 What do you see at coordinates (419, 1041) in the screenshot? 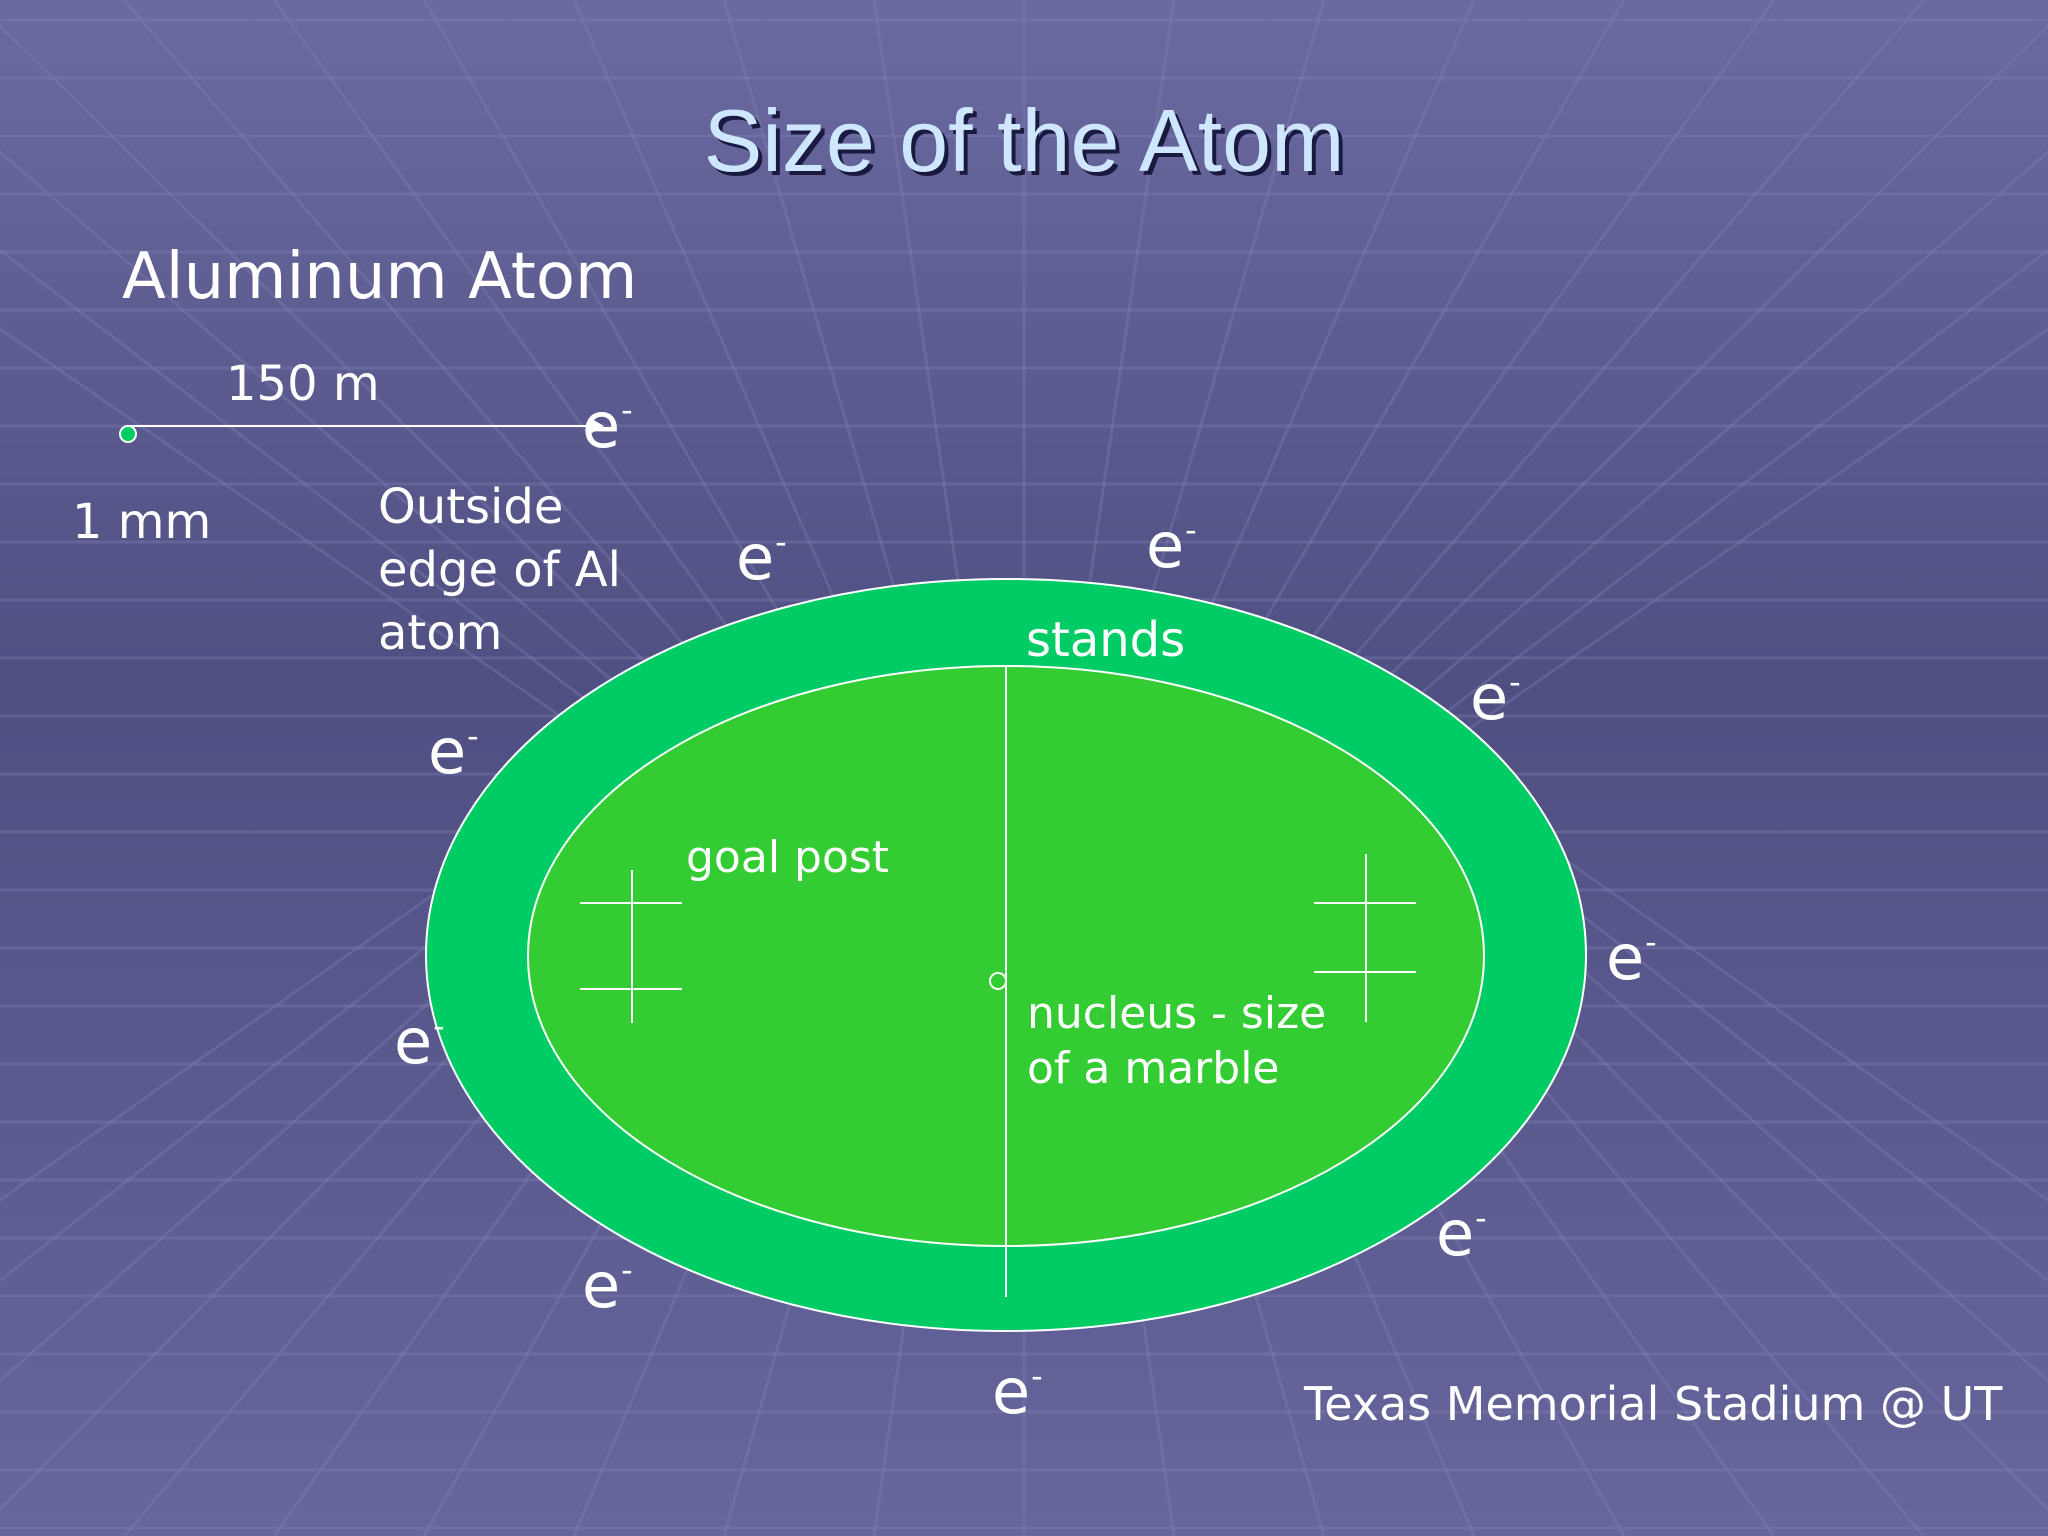
I see `electron-7: e-` at bounding box center [419, 1041].